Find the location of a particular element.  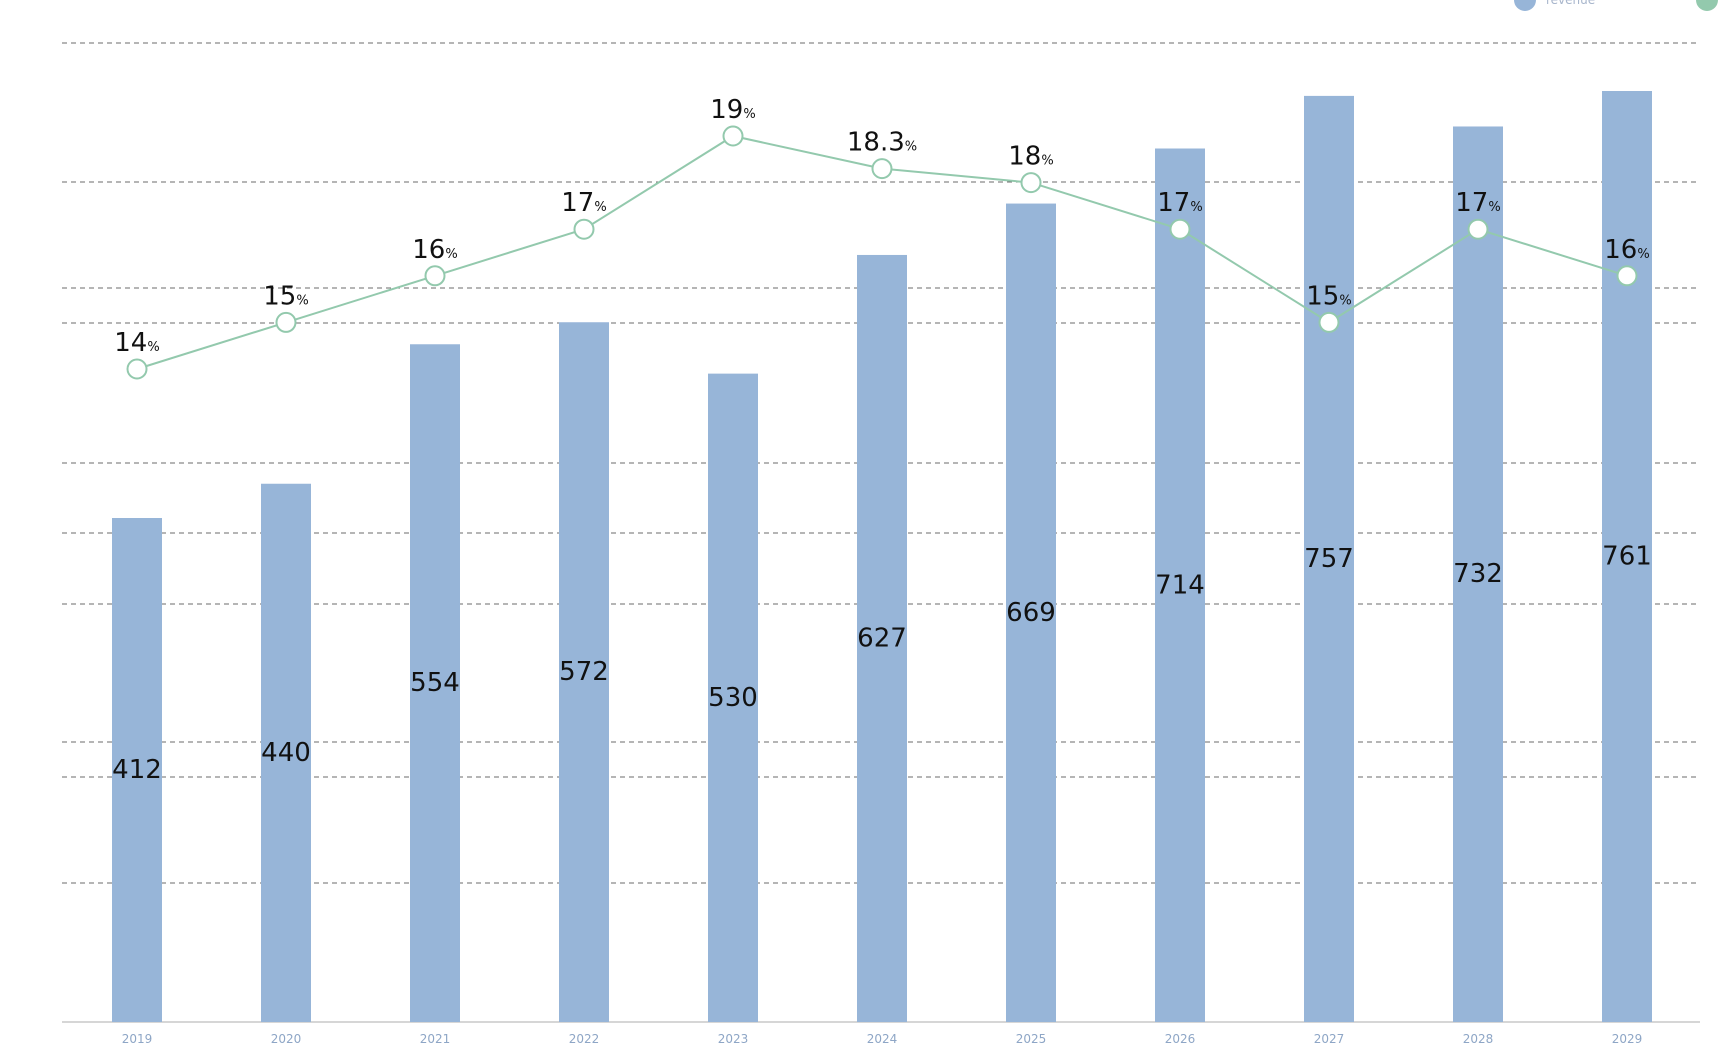

bar-value-label: 530 is located at coordinates (733, 698).